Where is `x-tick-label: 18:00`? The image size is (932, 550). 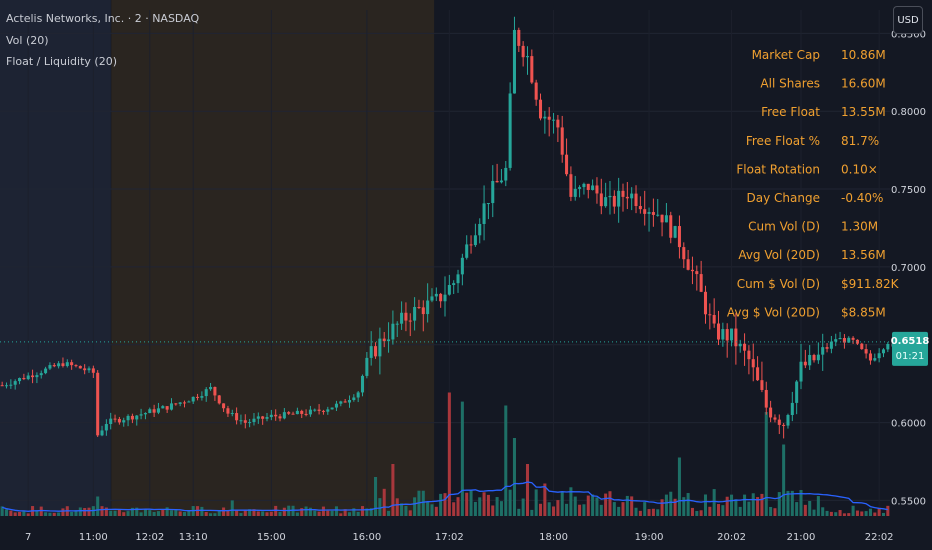
x-tick-label: 18:00 is located at coordinates (553, 537).